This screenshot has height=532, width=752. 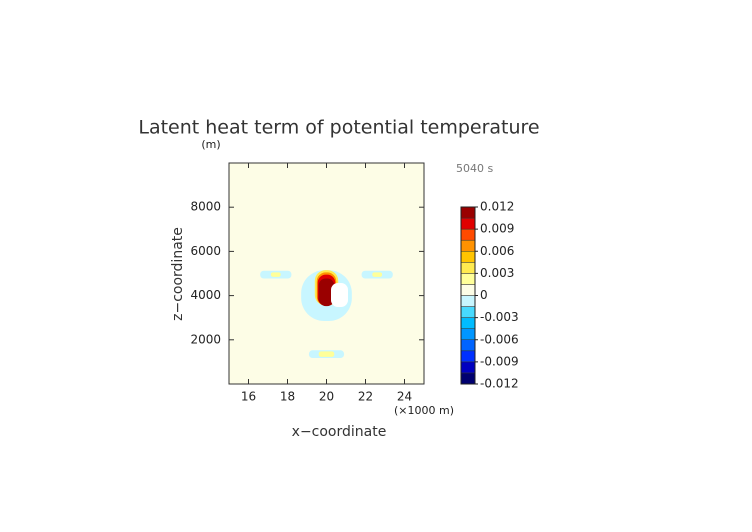 I want to click on y-tick-label: 4000, so click(x=205, y=295).